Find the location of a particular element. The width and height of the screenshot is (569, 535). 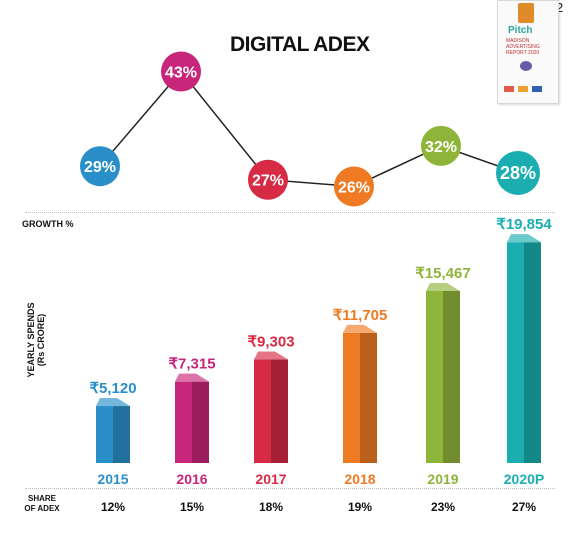

growth-label-2020P: 28% is located at coordinates (518, 173).